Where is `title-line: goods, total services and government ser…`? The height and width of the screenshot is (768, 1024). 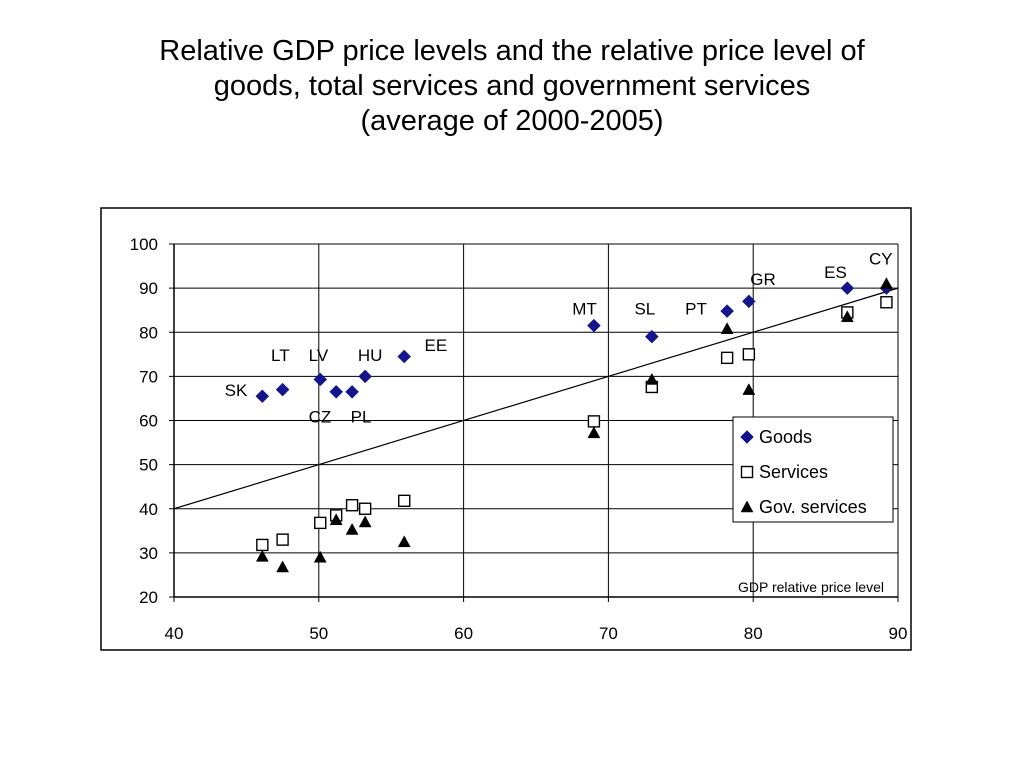
title-line: goods, total services and government ser… is located at coordinates (512, 86).